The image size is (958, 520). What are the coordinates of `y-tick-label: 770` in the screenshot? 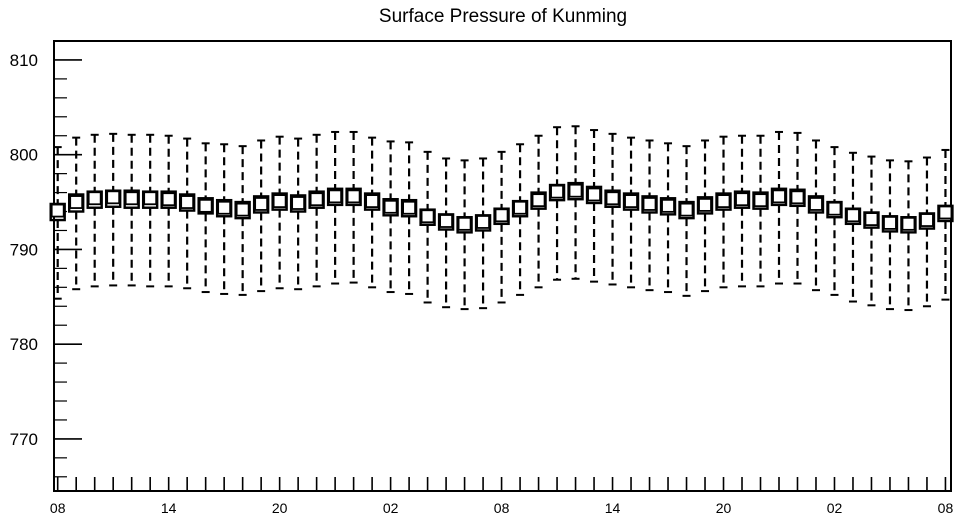 It's located at (24, 439).